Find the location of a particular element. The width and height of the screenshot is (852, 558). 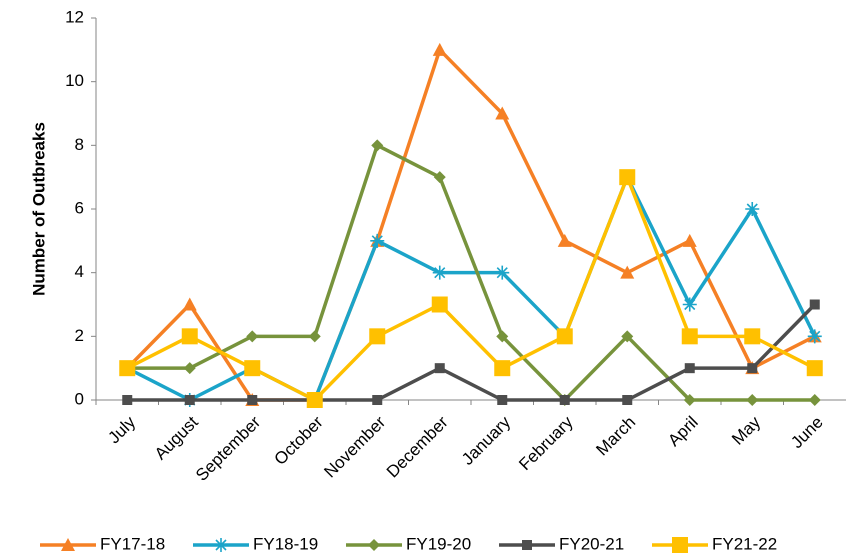

x-tick-label: June is located at coordinates (807, 433).